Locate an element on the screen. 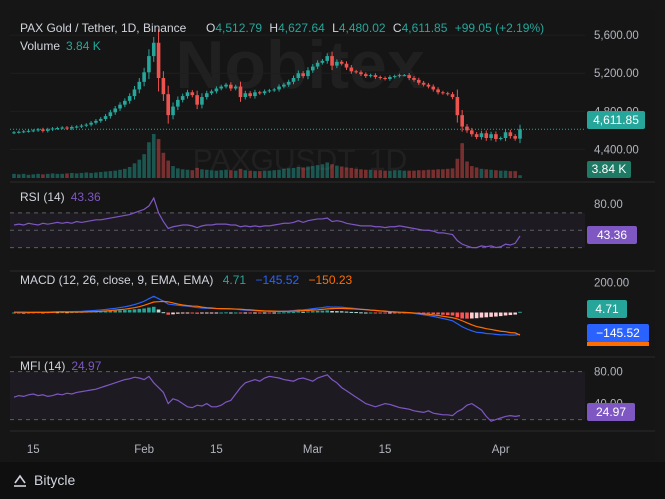  mfi-pane is located at coordinates (297, 395).